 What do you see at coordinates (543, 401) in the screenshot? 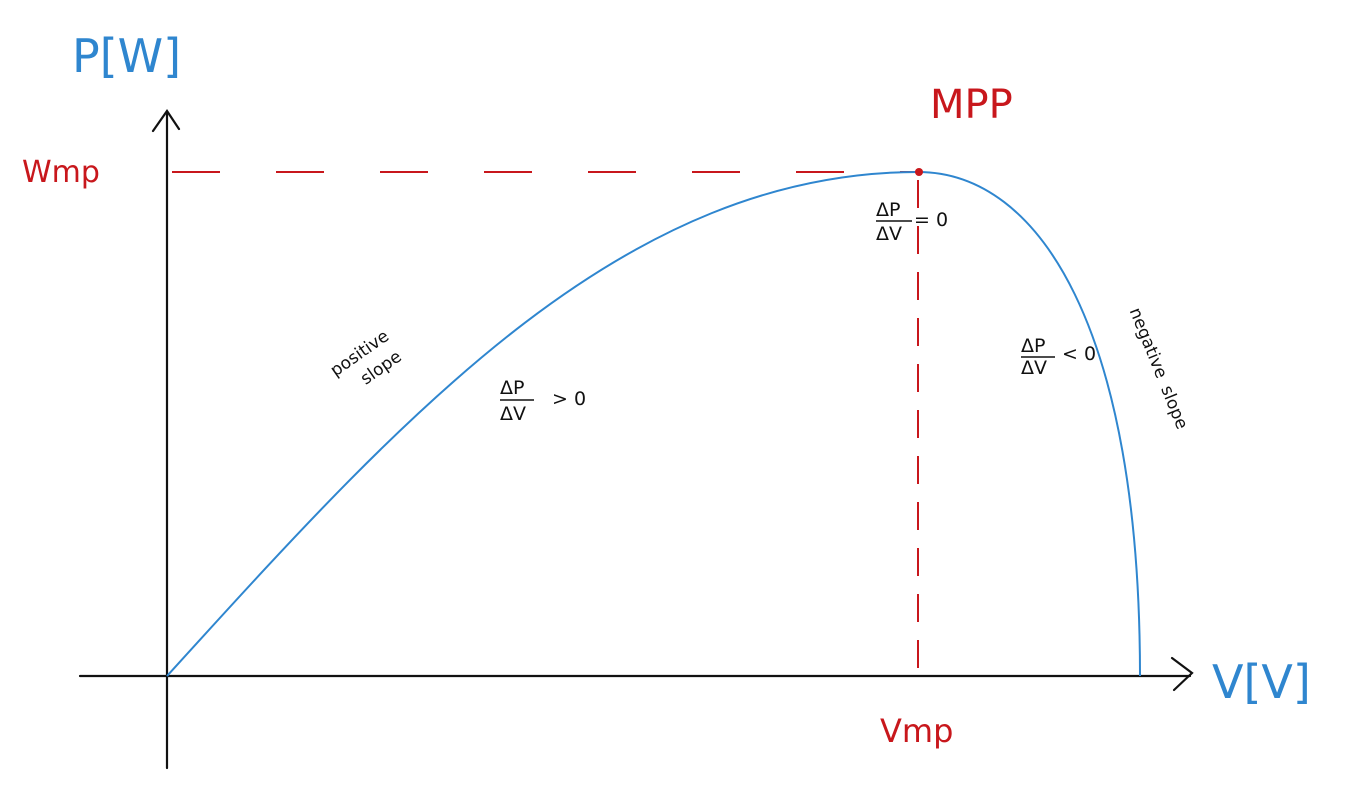
I see `left-derivative: ΔP ΔV > 0` at bounding box center [543, 401].